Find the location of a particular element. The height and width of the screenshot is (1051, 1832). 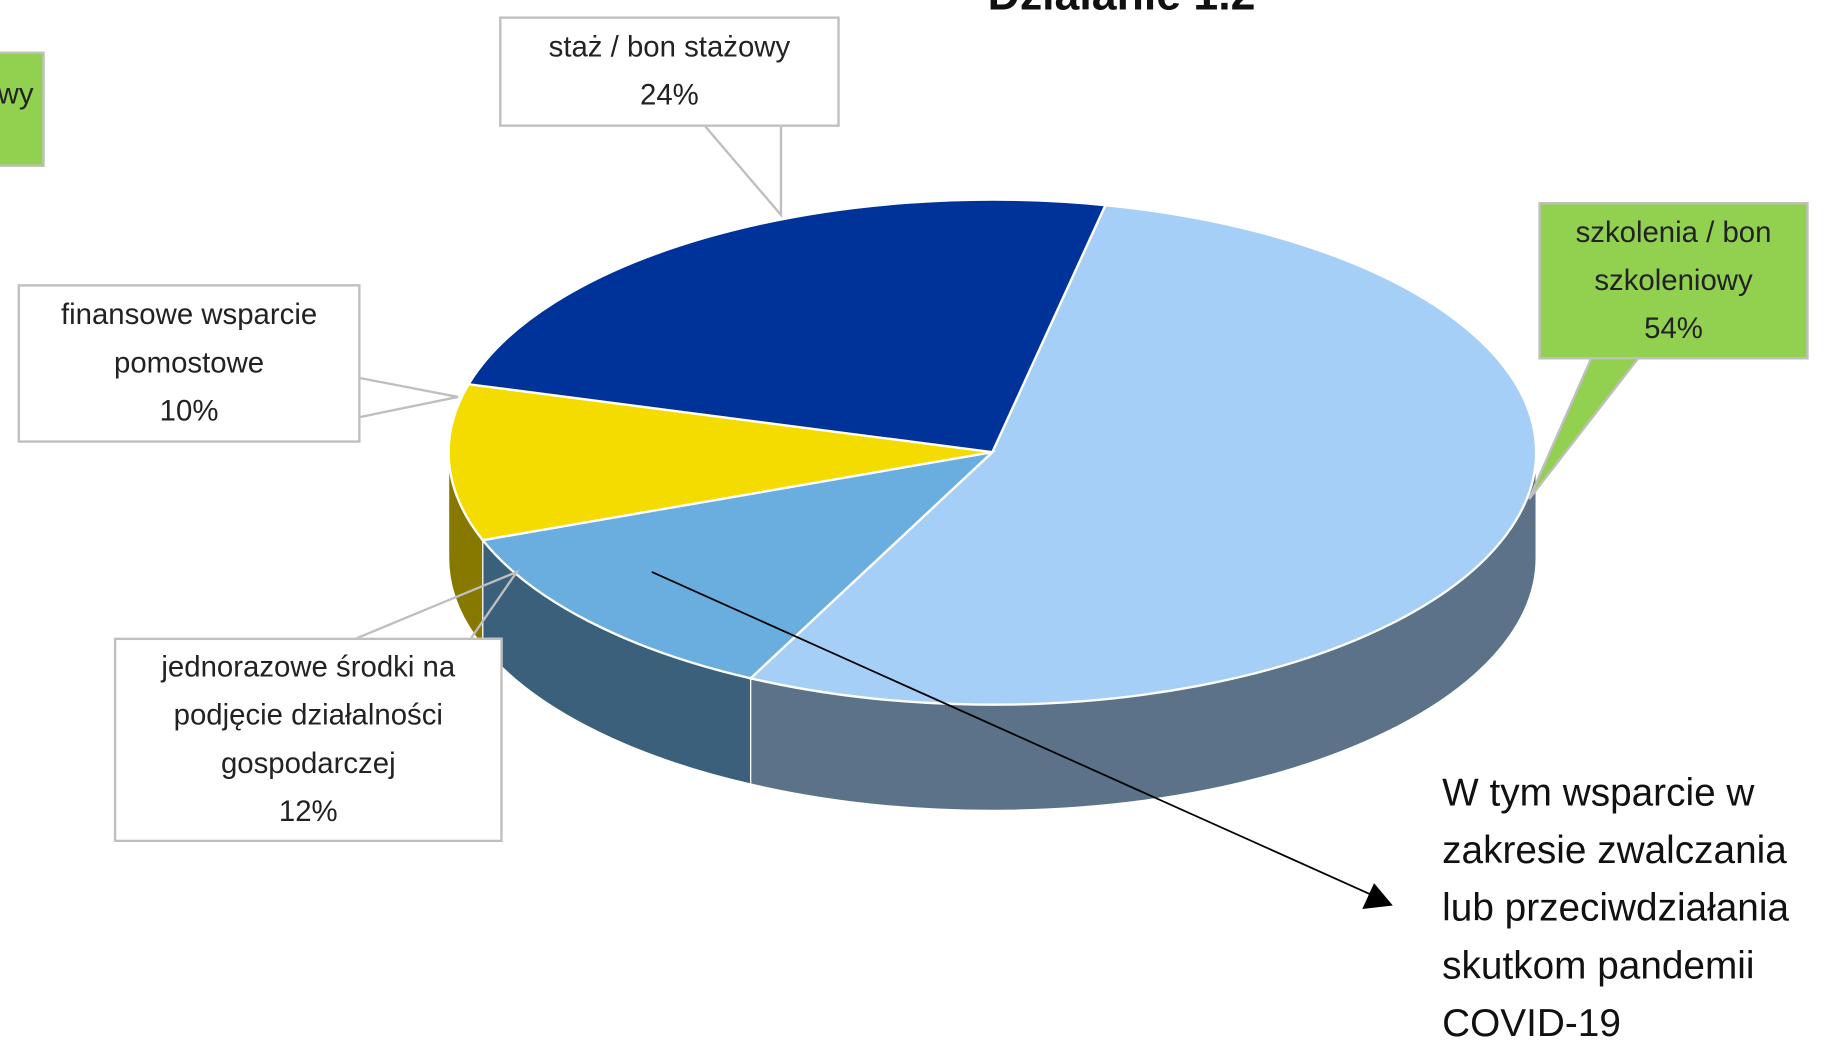

leaders is located at coordinates (567, 383).